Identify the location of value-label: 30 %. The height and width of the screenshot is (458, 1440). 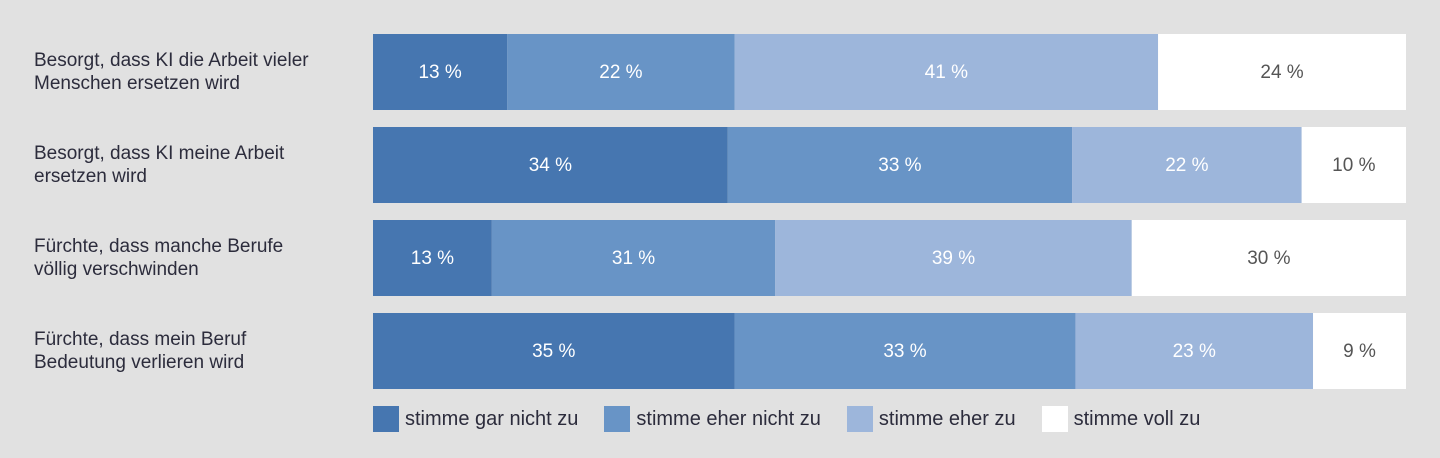
(1268, 258).